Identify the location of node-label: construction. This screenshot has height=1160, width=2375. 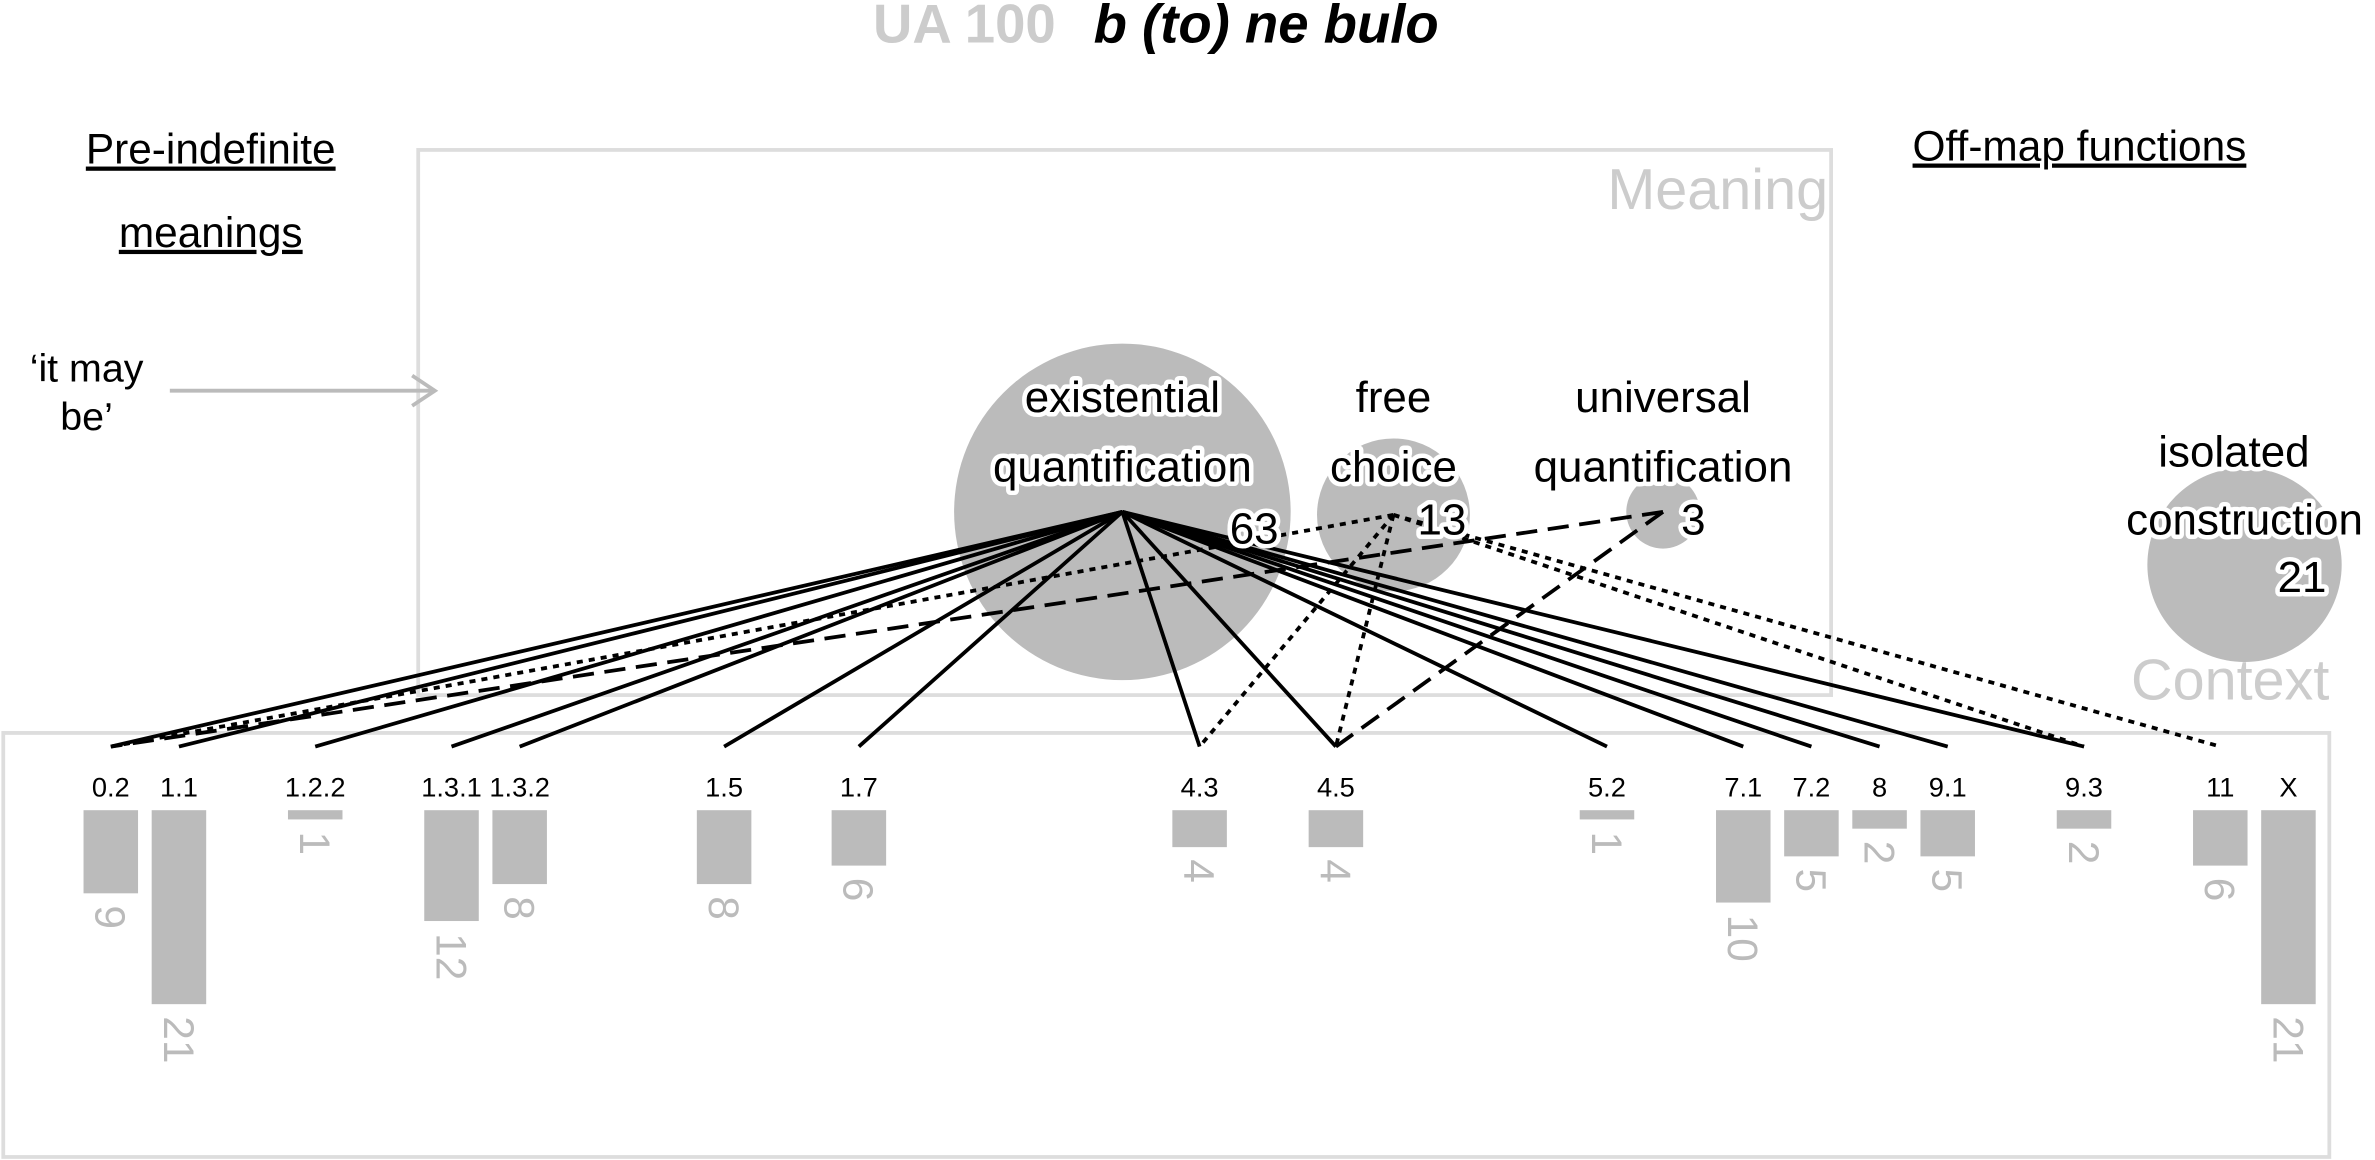
(2244, 520).